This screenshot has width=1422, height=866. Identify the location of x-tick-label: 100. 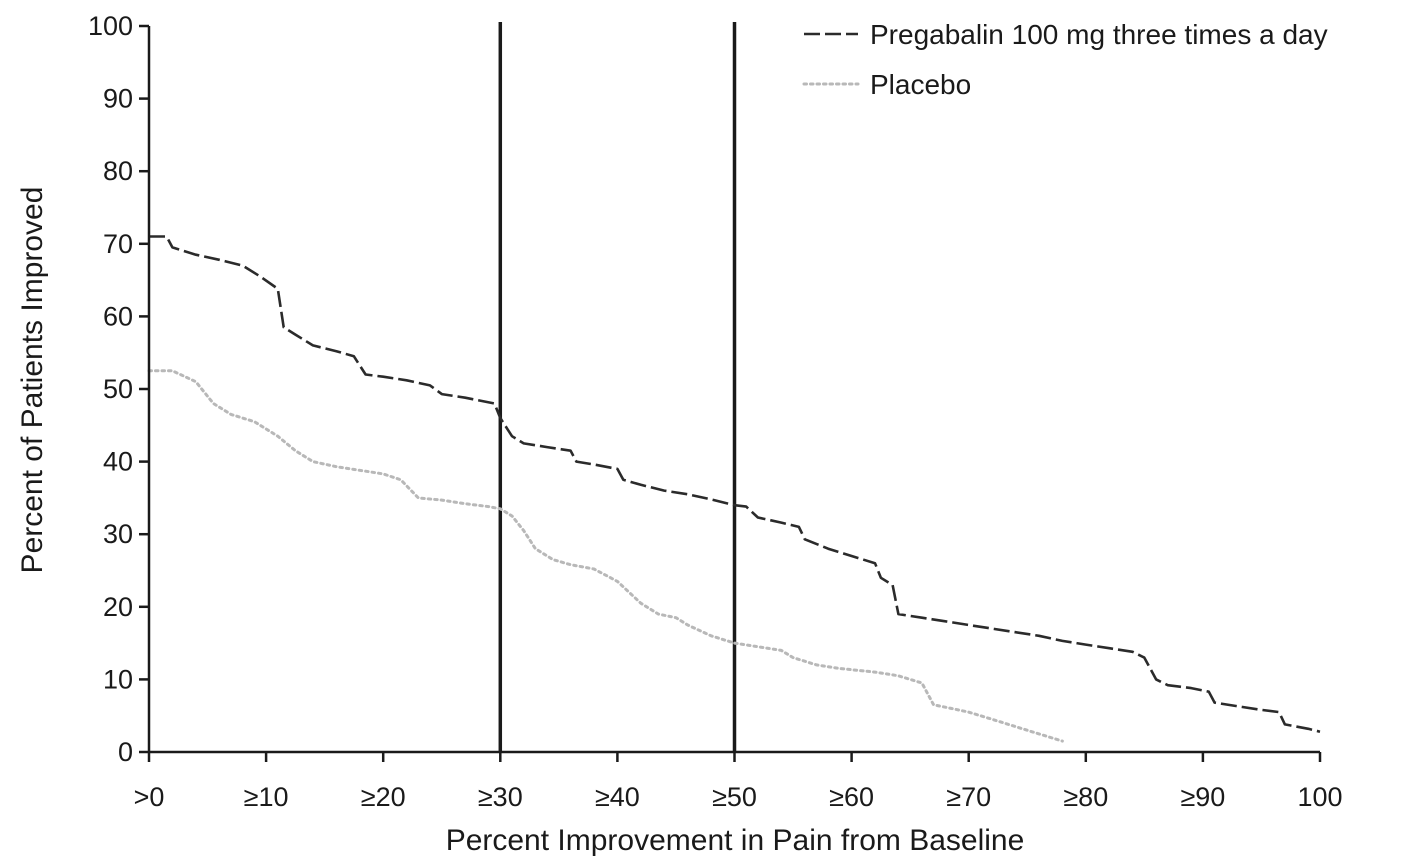
(1319, 797).